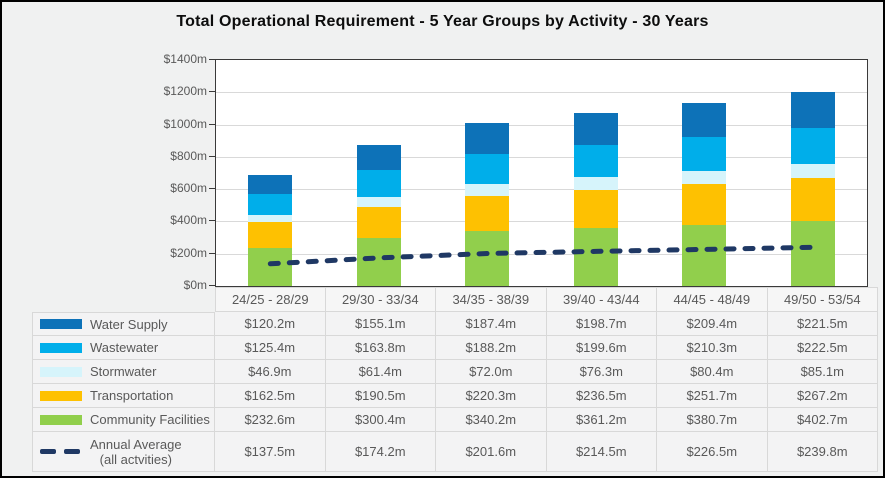 This screenshot has height=478, width=885. I want to click on table-value-cell: $361.2m, so click(601, 420).